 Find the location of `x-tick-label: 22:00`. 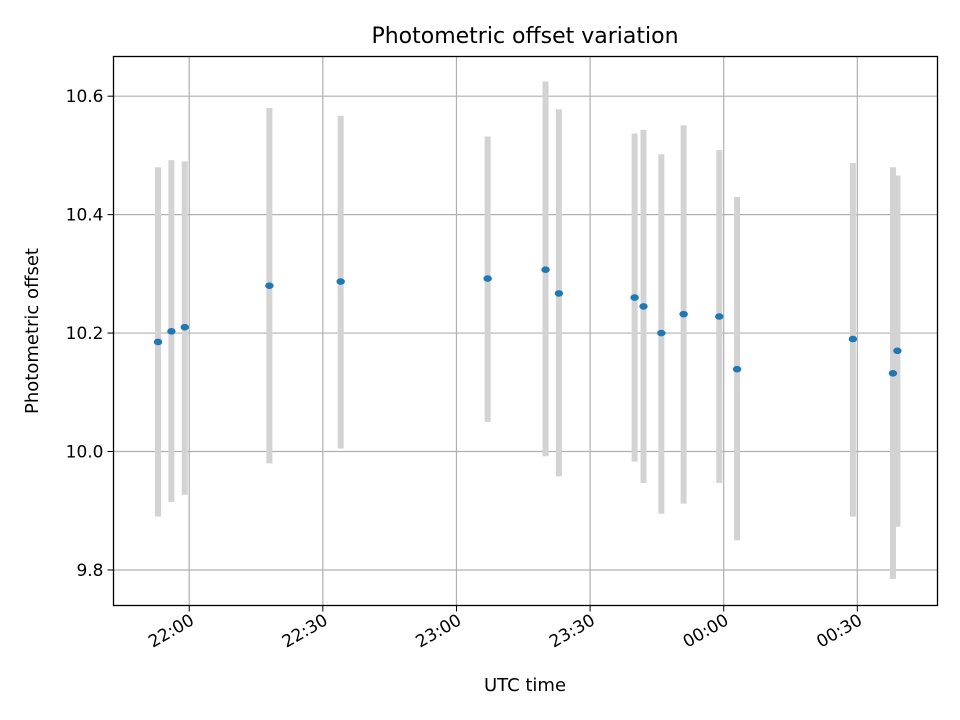

x-tick-label: 22:00 is located at coordinates (171, 632).